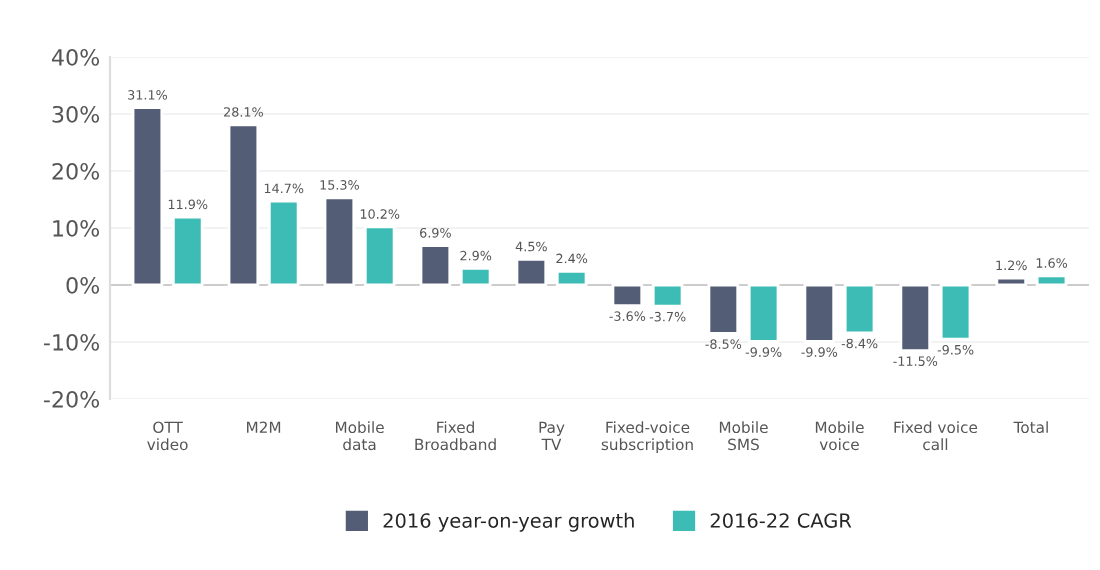 This screenshot has width=1100, height=570. I want to click on y-tick-label: 40%, so click(75, 57).